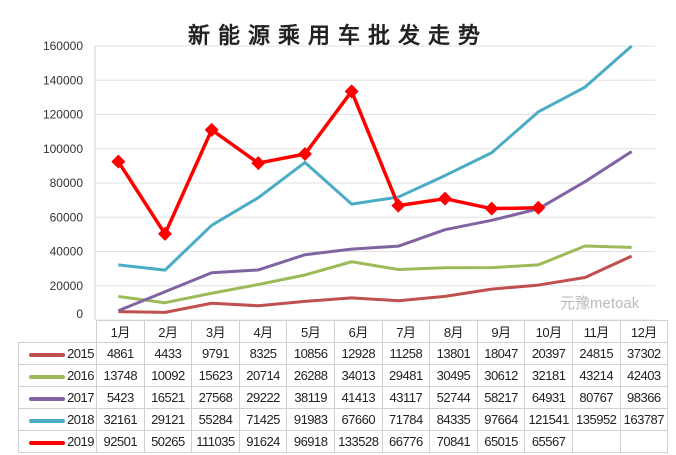 Image resolution: width=676 pixels, height=455 pixels. I want to click on data-label: 41413, so click(358, 397).